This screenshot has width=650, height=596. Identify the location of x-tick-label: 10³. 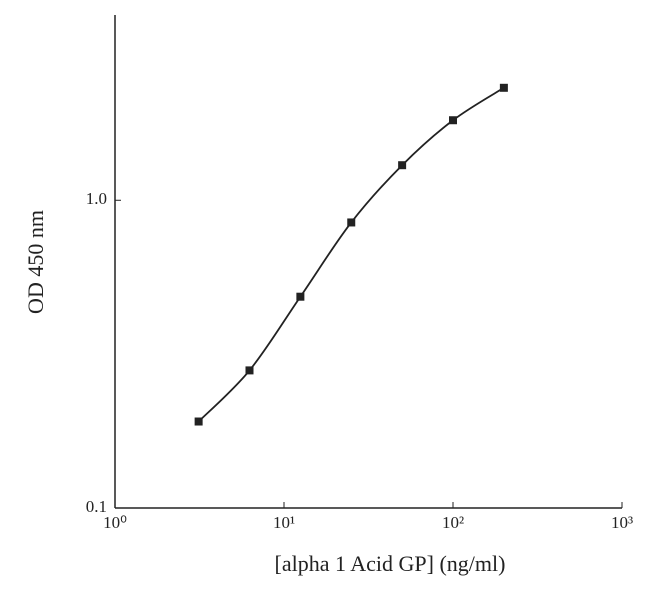
(622, 522).